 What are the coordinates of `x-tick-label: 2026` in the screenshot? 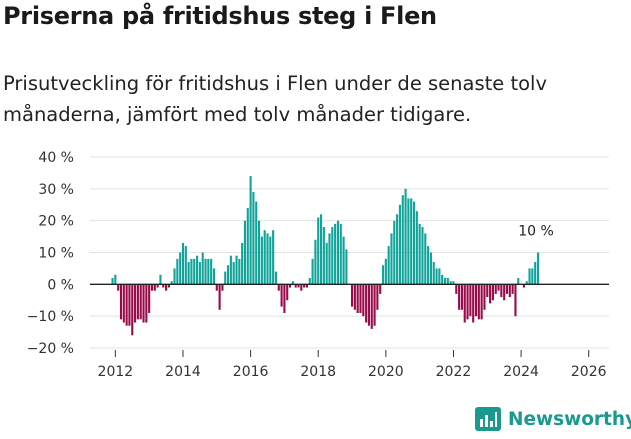 It's located at (589, 372).